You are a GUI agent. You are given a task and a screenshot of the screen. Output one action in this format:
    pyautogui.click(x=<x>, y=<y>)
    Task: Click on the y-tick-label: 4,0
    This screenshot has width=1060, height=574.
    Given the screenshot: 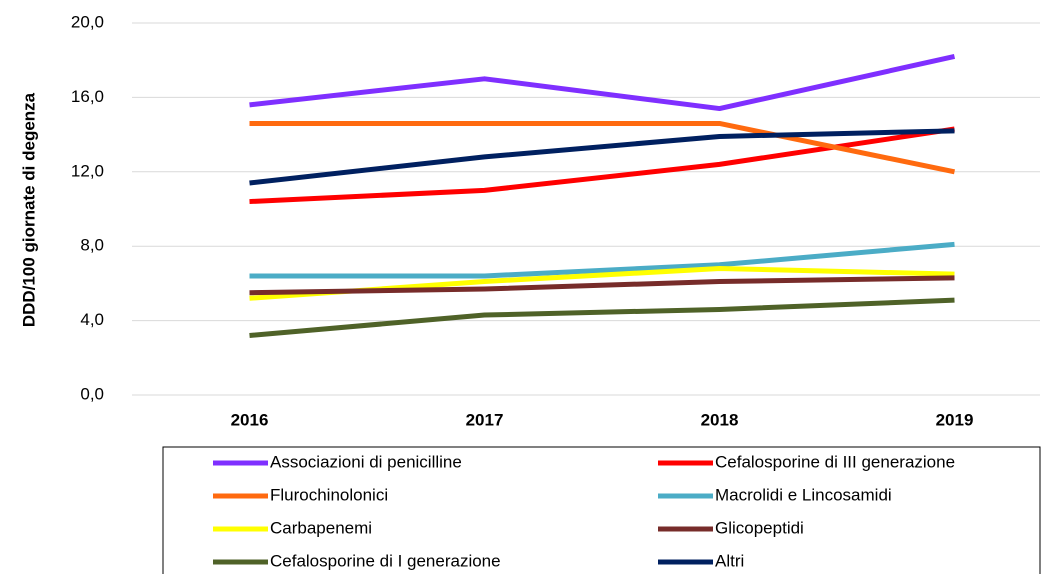 What is the action you would take?
    pyautogui.click(x=92, y=319)
    